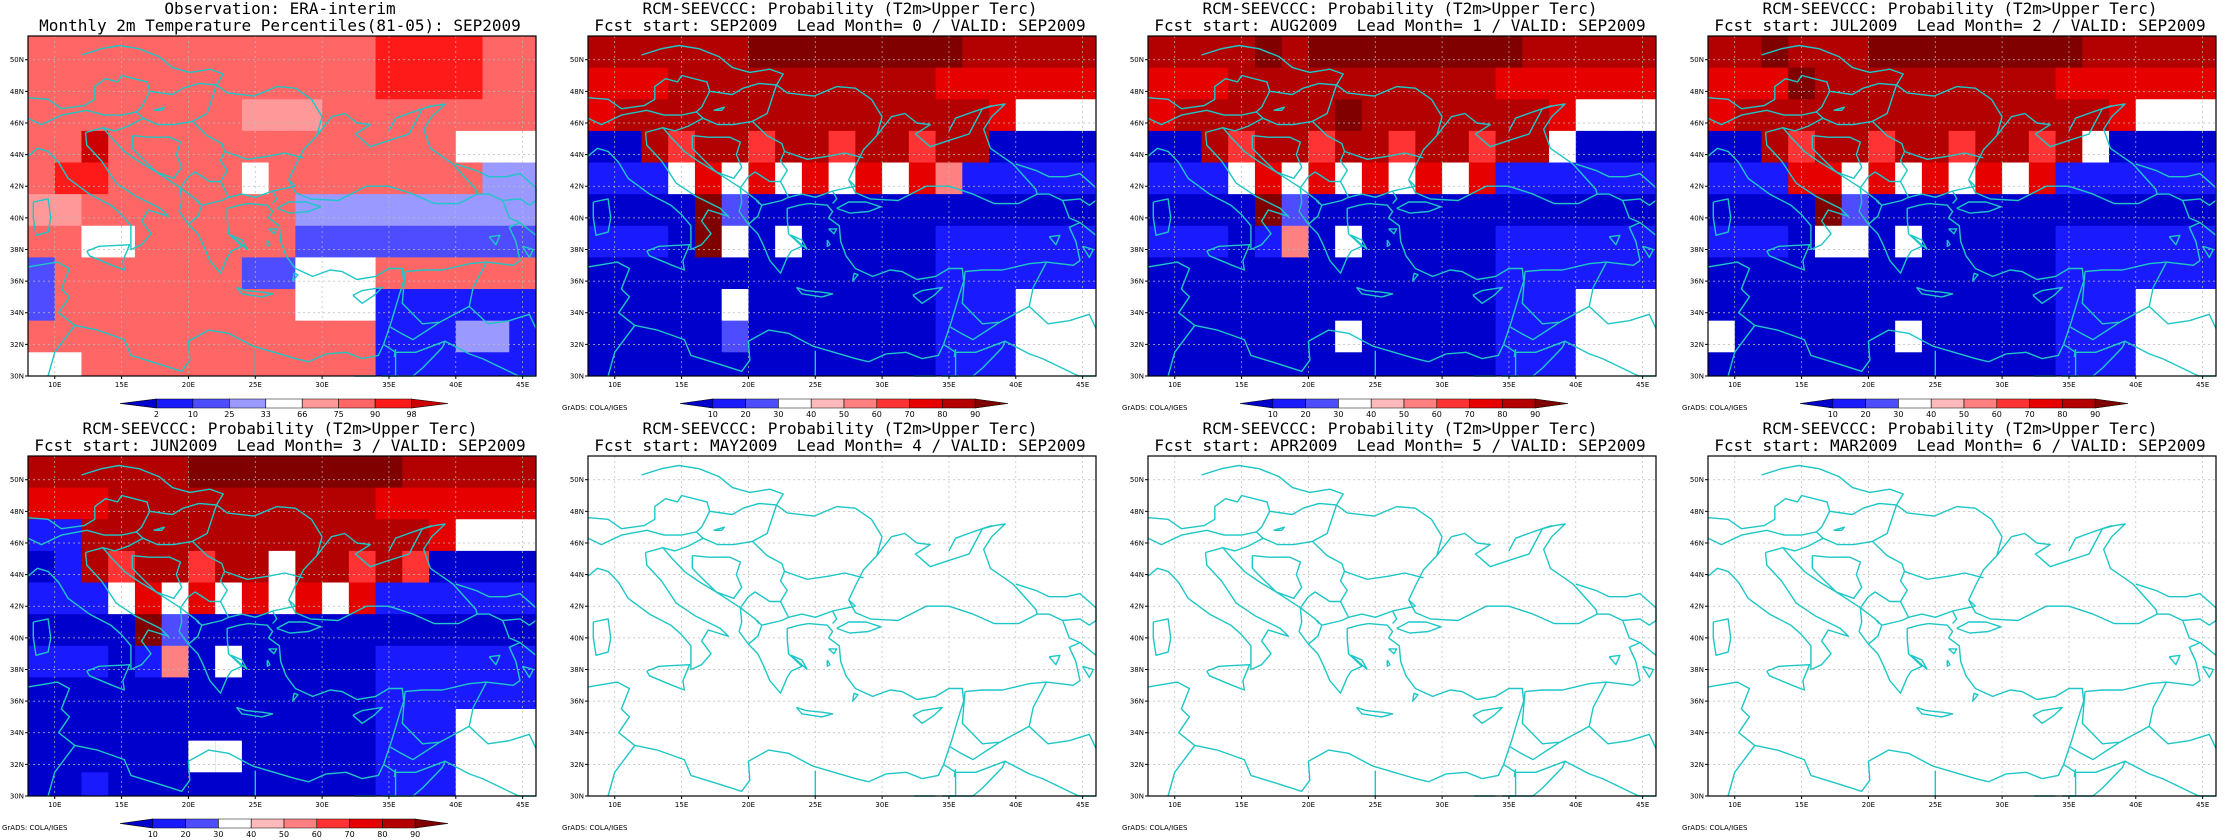  I want to click on grads-credit: GrADS: COLA/IGES, so click(1715, 828).